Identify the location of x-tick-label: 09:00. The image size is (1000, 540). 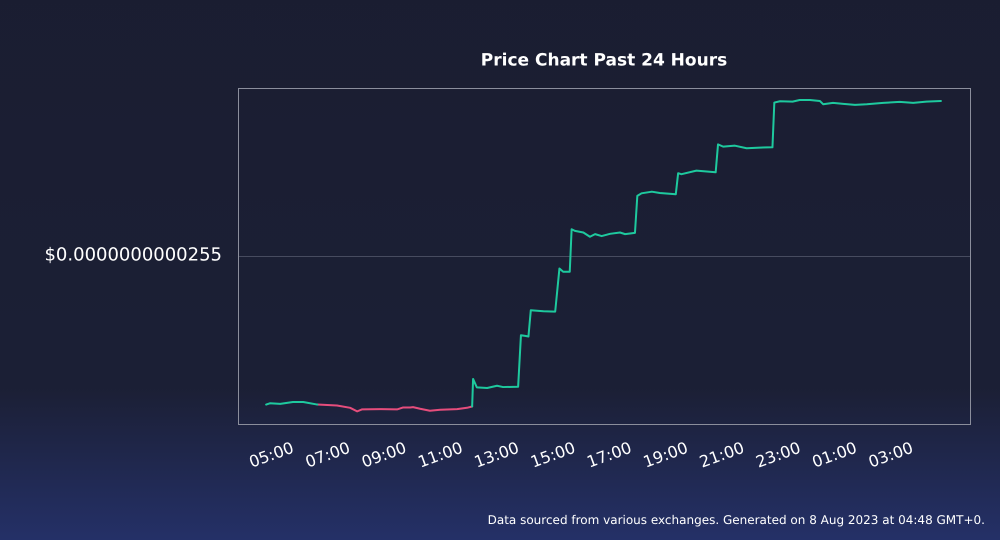
(384, 455).